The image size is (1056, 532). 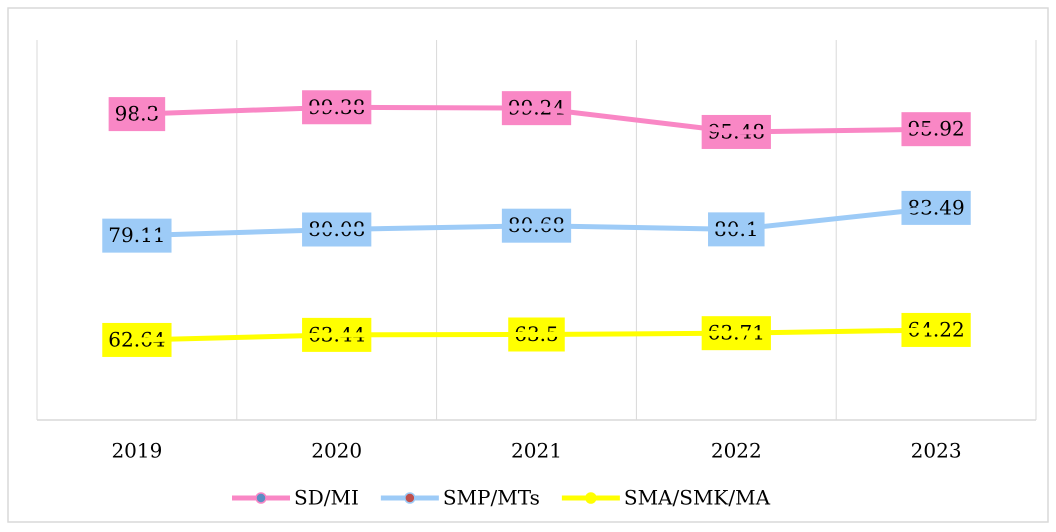 What do you see at coordinates (136, 451) in the screenshot?
I see `x-tick-label: 2019` at bounding box center [136, 451].